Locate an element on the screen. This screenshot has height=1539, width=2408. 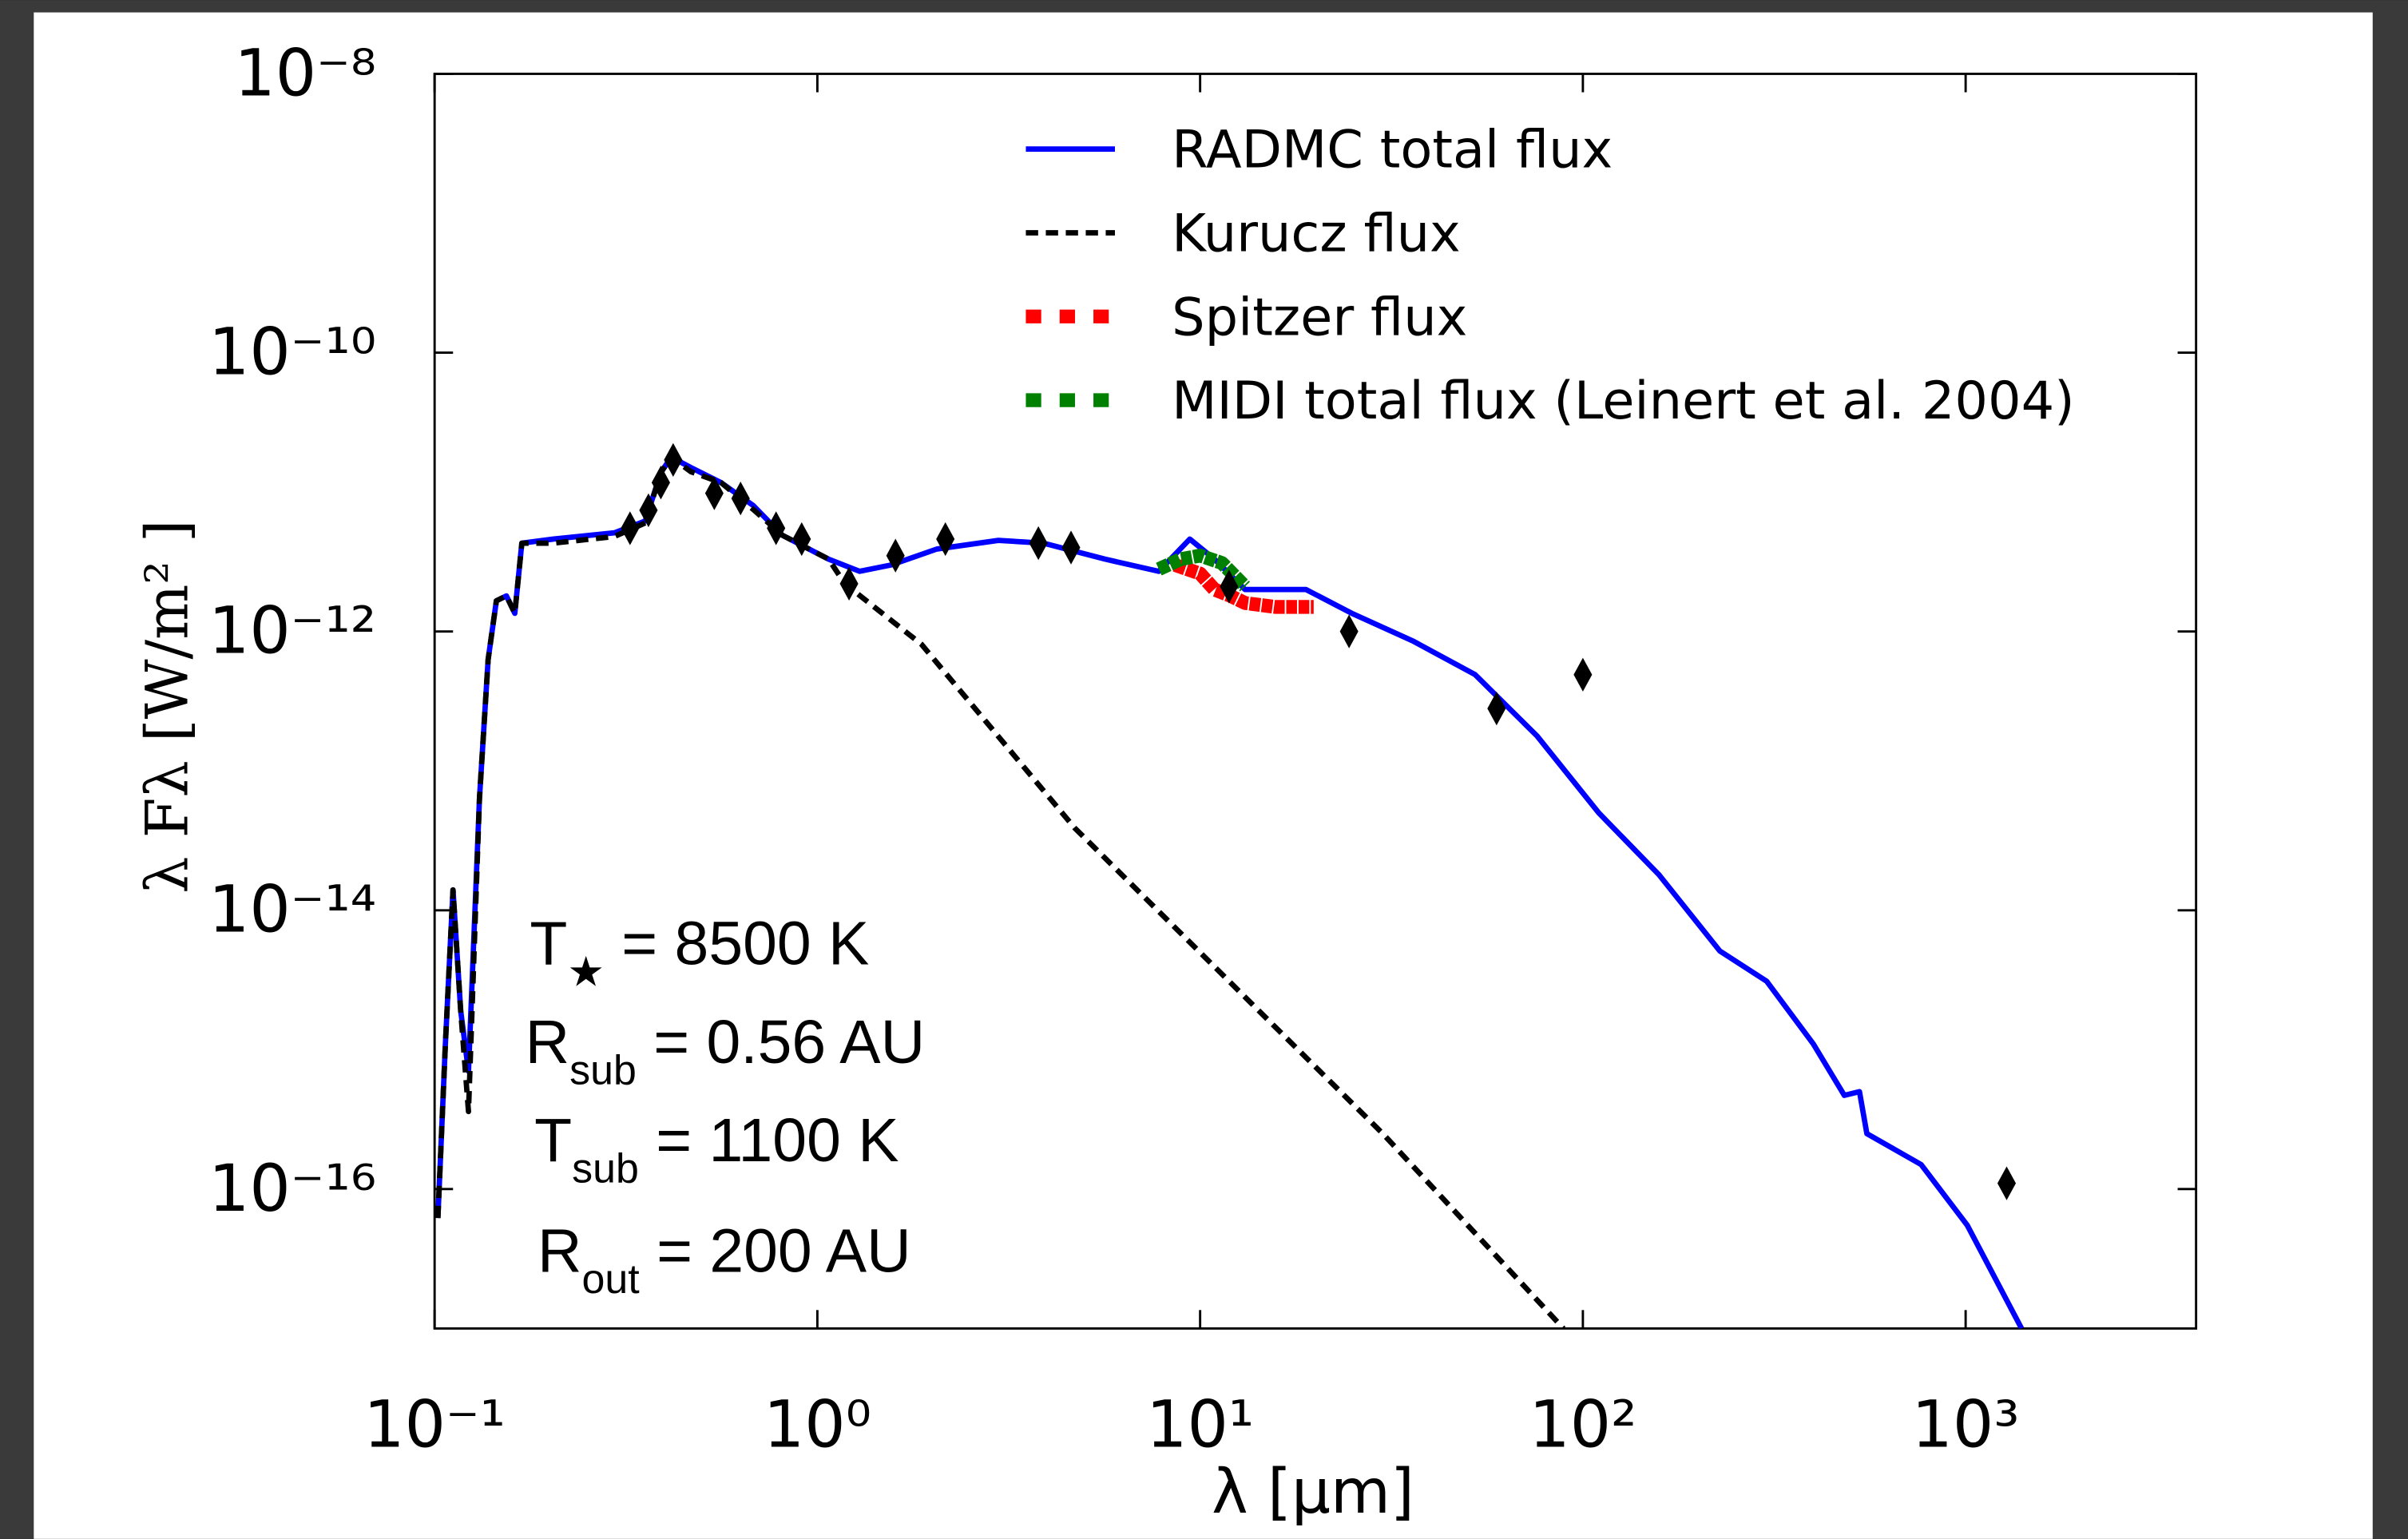
annotation-text: = 1100 K is located at coordinates (769, 1140).